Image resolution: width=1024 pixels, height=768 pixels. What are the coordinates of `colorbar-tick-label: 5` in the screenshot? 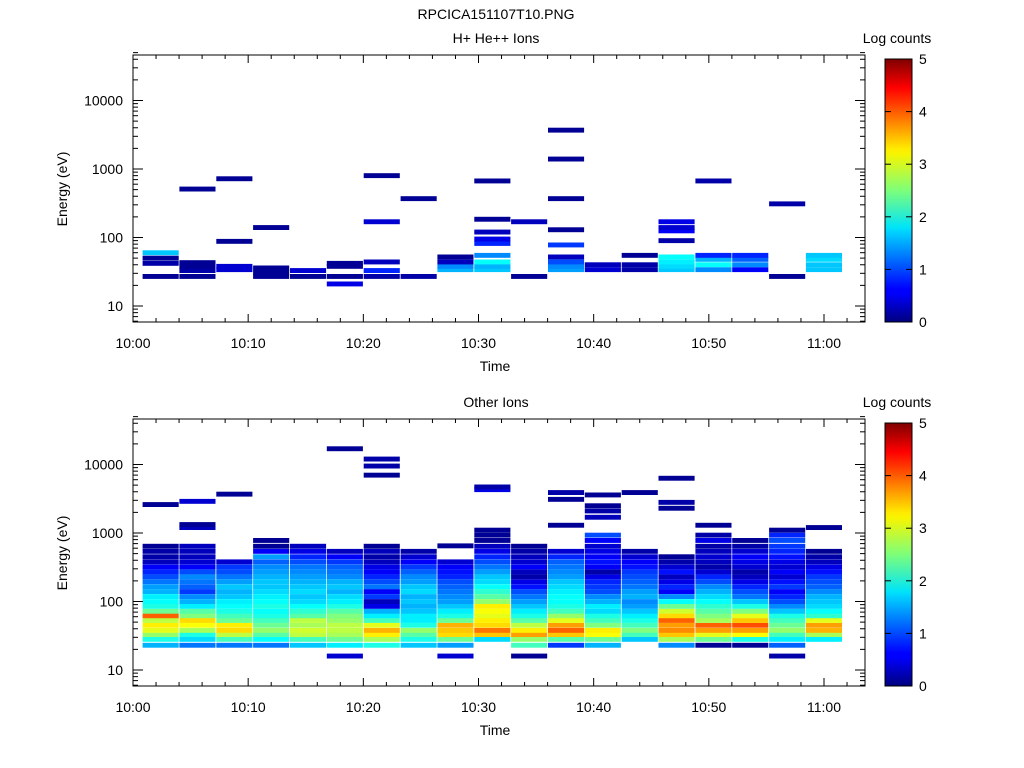 It's located at (923, 423).